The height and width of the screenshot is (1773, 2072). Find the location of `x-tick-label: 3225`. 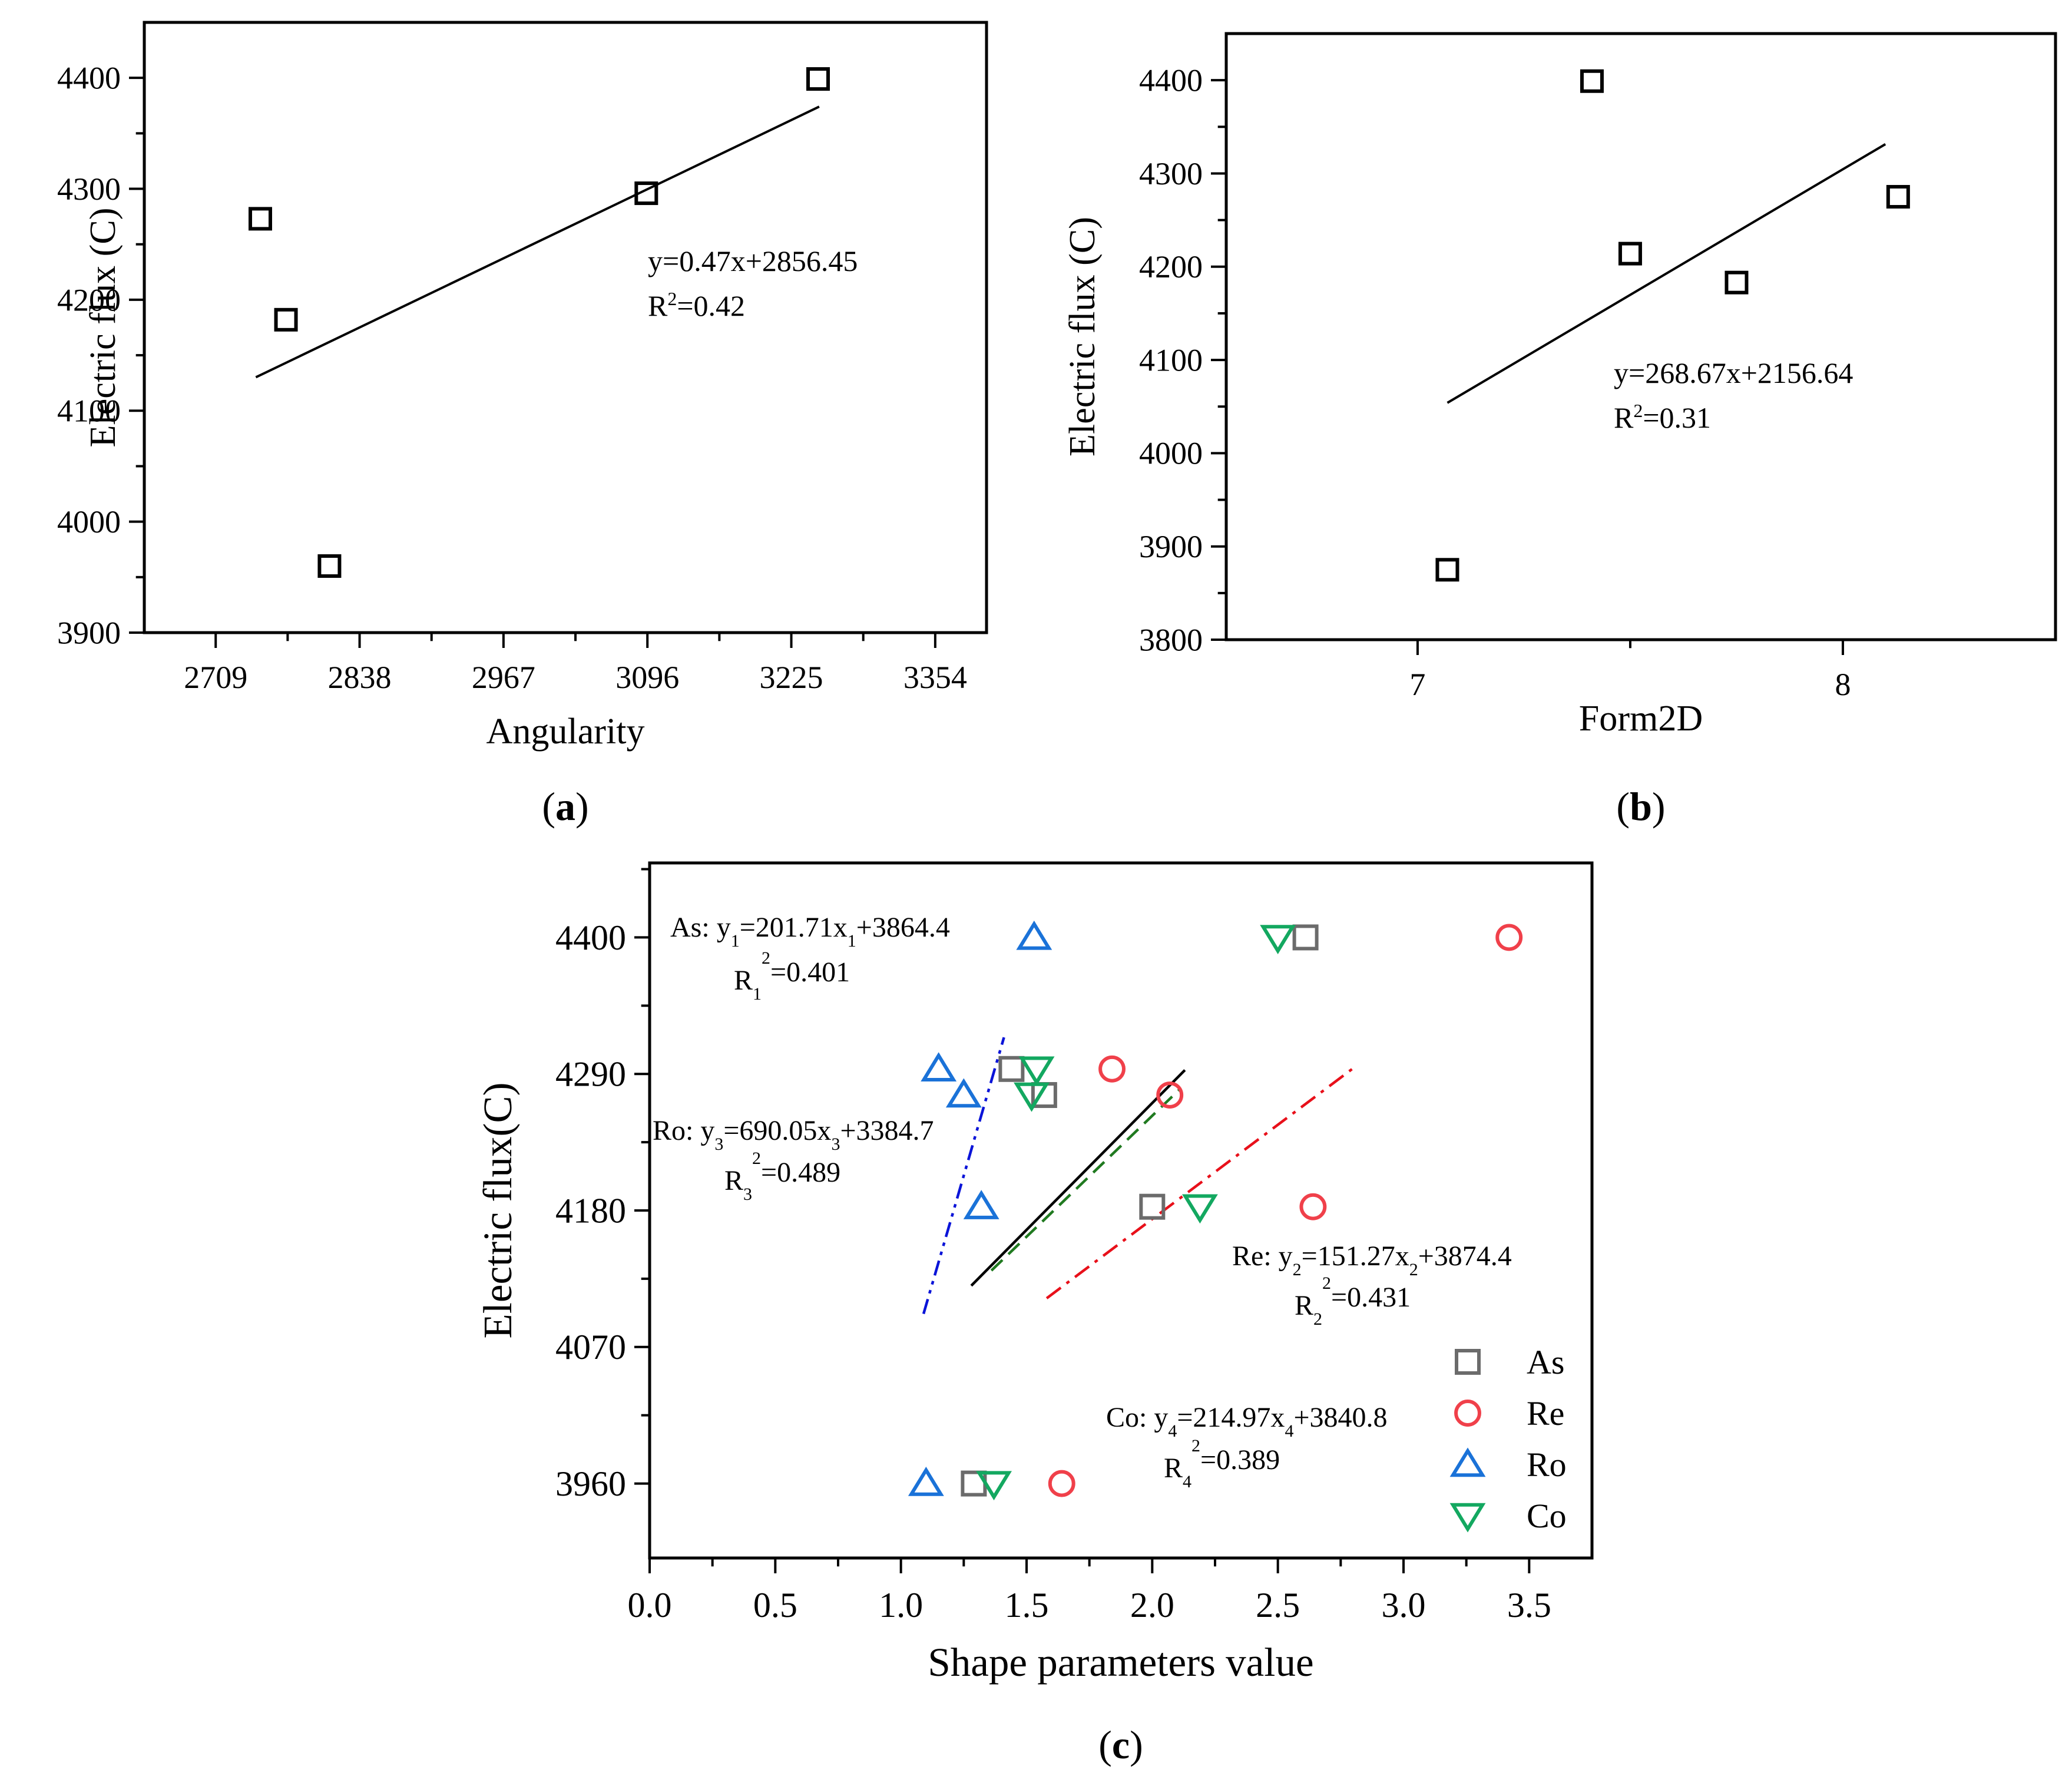

x-tick-label: 3225 is located at coordinates (791, 677).